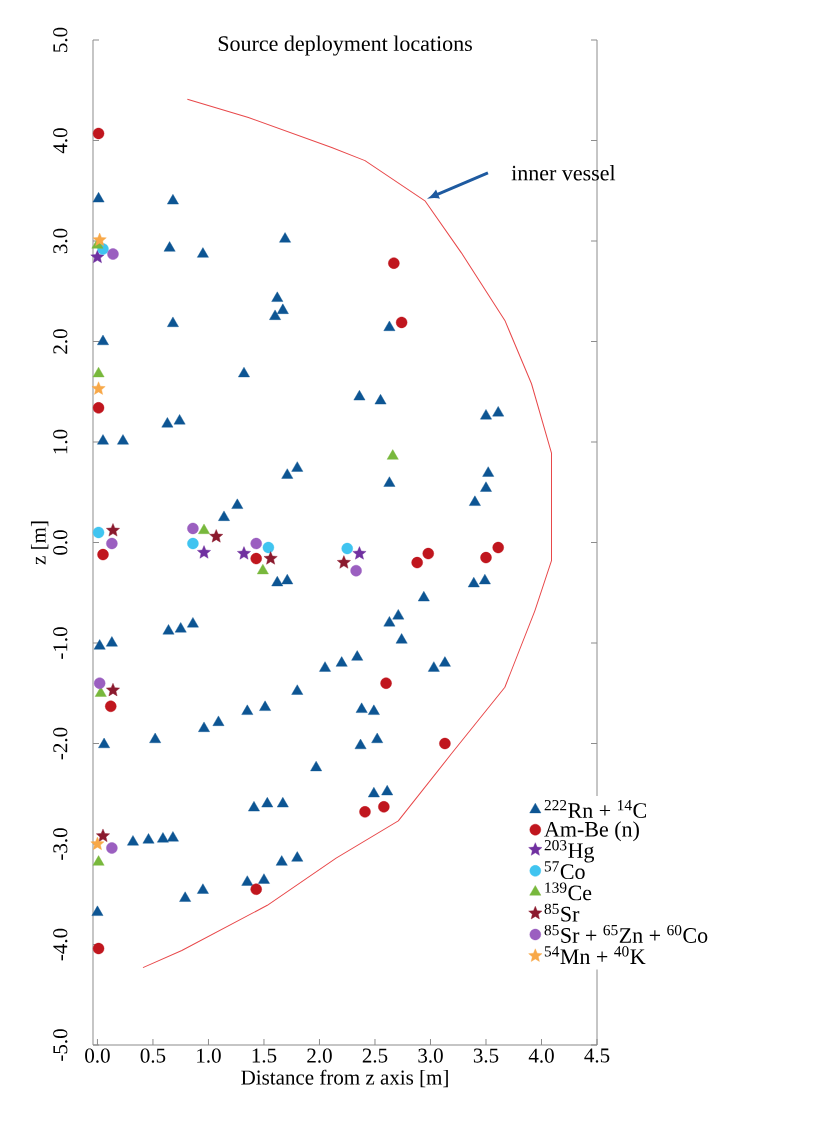  What do you see at coordinates (60, 241) in the screenshot?
I see `y-tick-label: 3.0` at bounding box center [60, 241].